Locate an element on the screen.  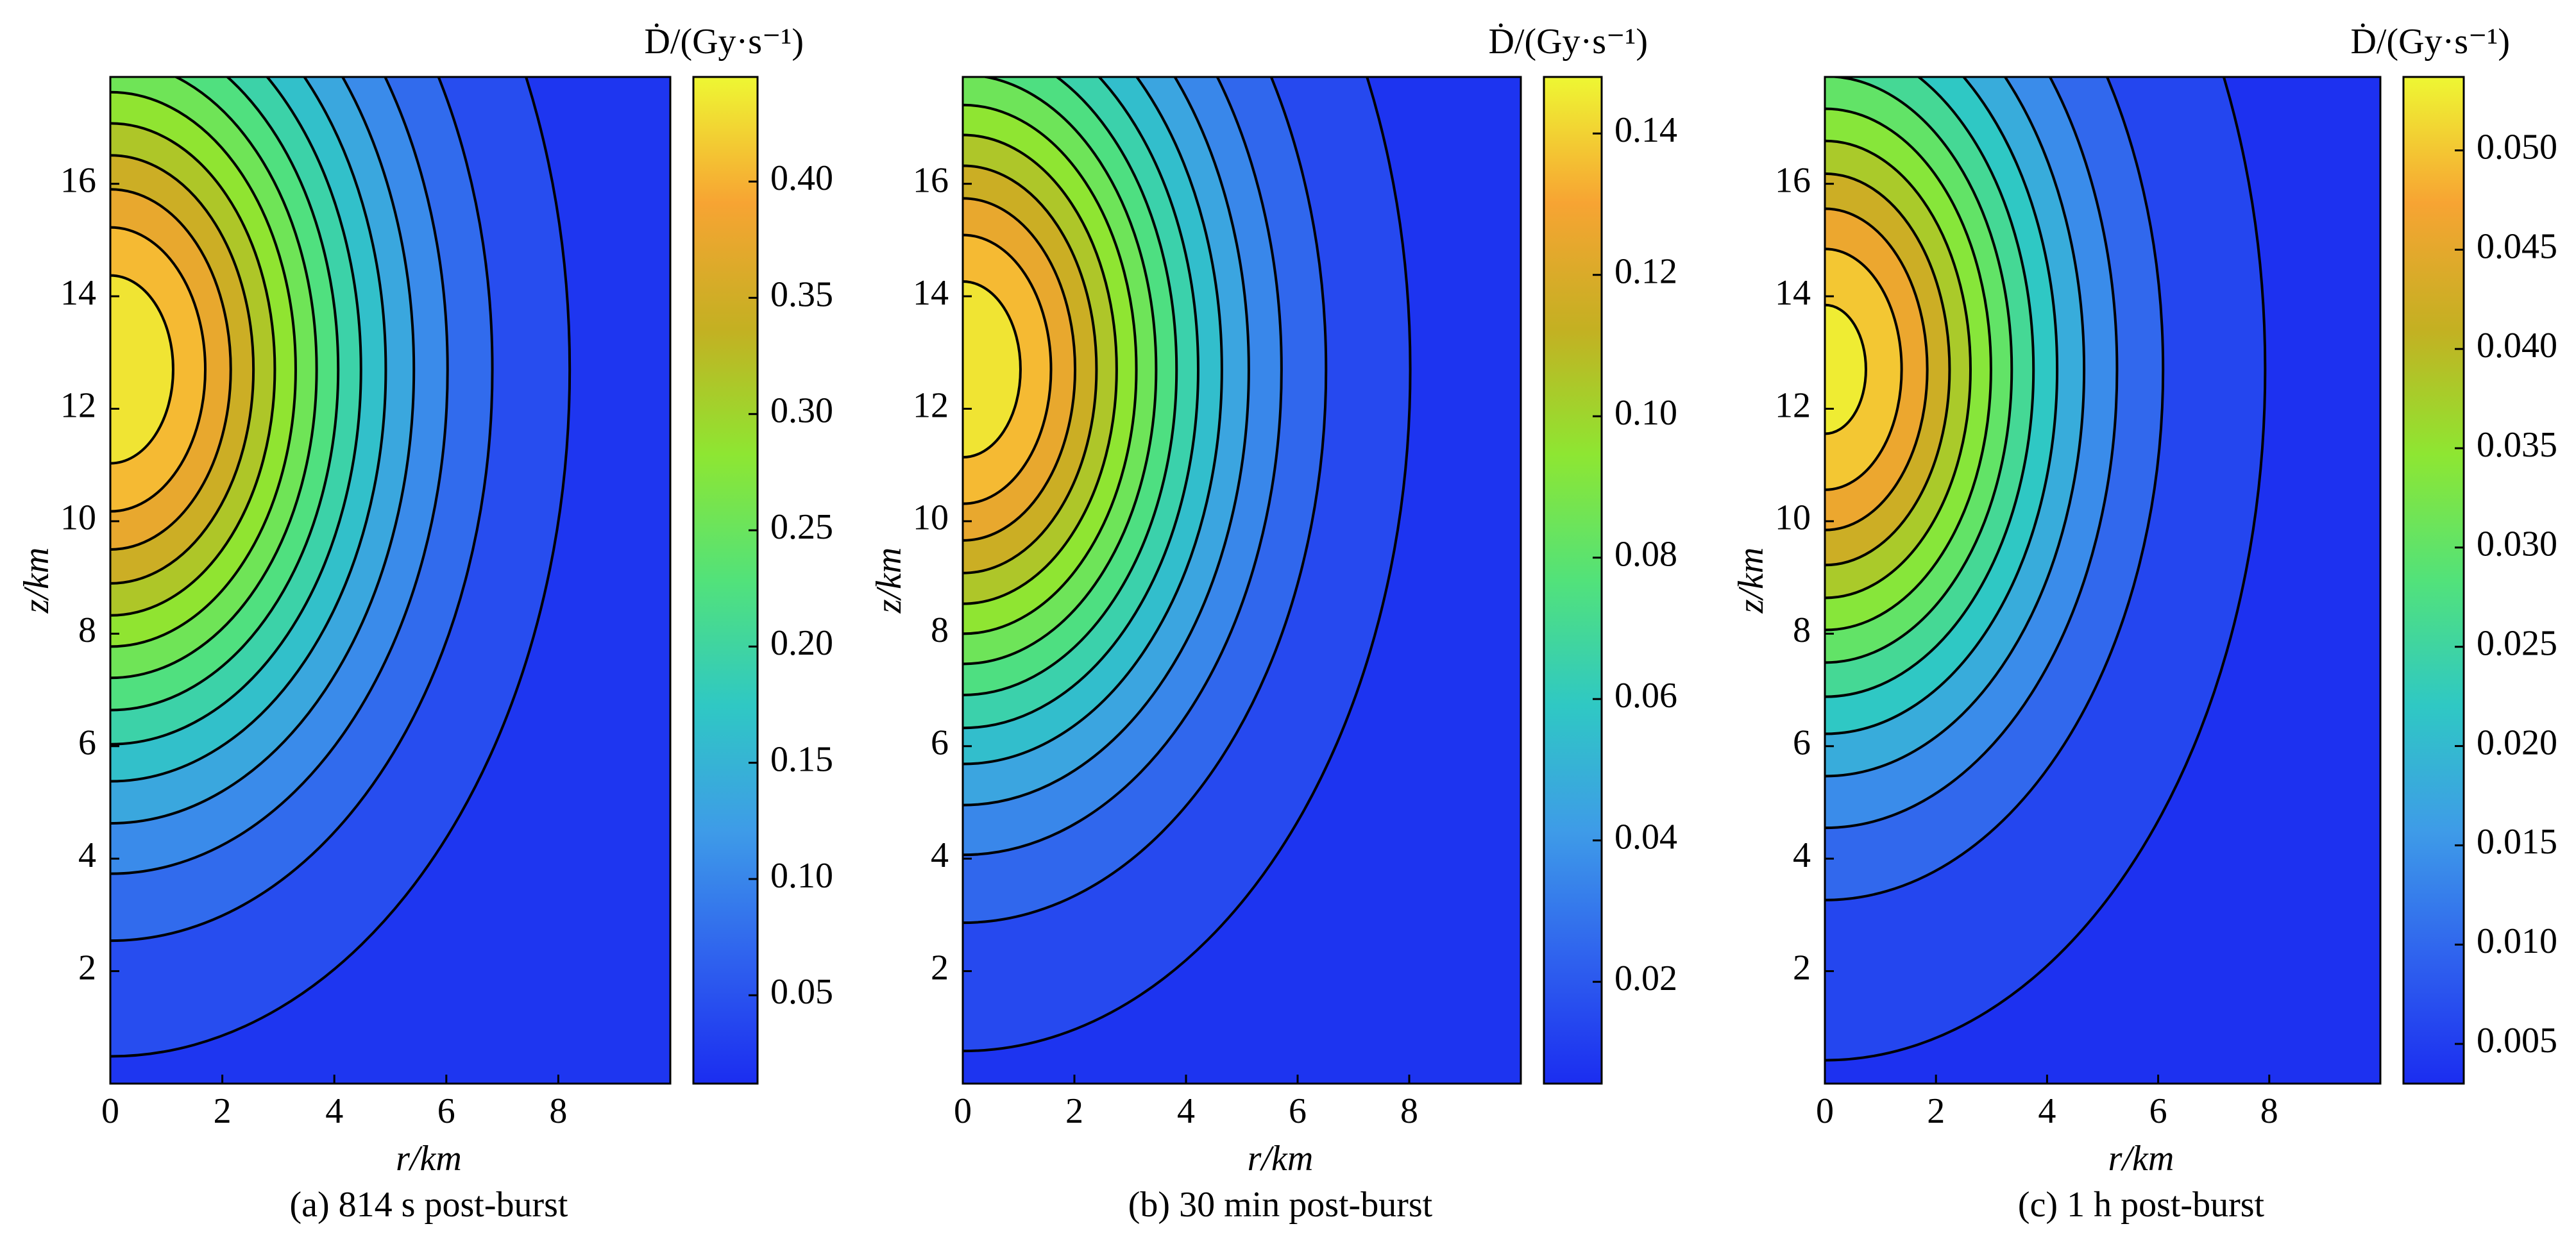
caption: (c) 1 h post-burst is located at coordinates (2141, 1205).